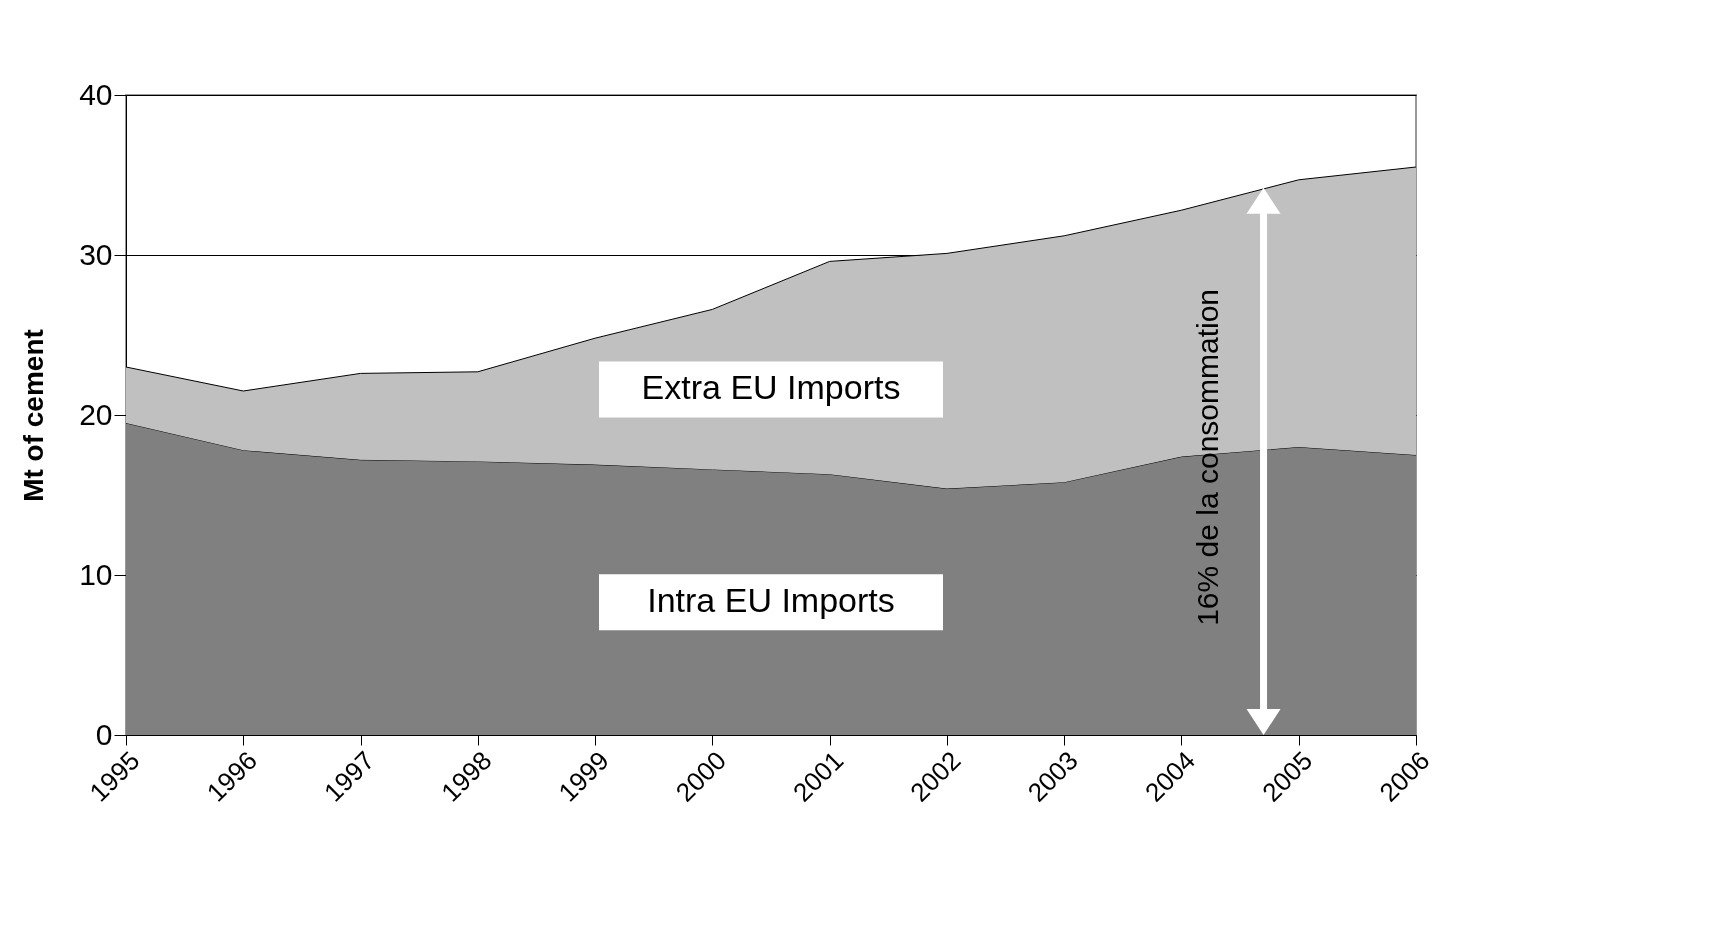 The height and width of the screenshot is (931, 1709). I want to click on y-tick-label: 40, so click(96, 94).